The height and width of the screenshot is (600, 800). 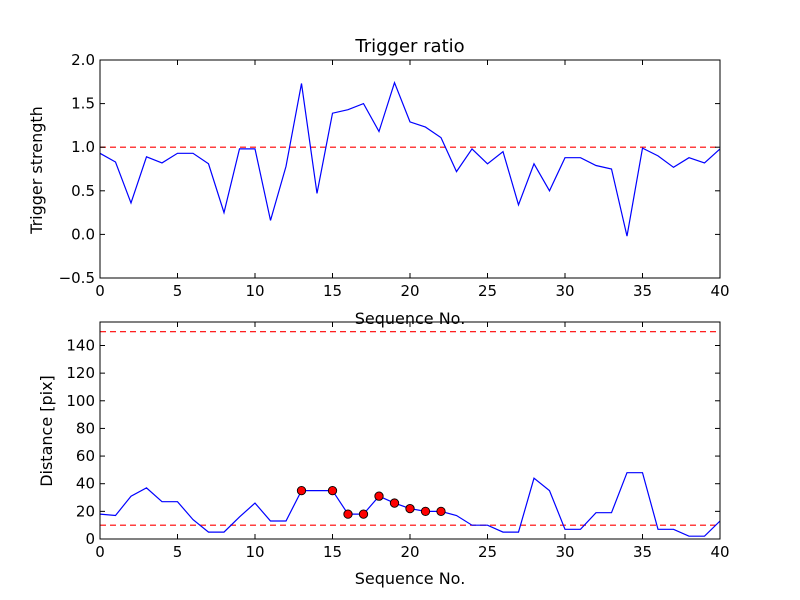 I want to click on y-tick-label: 140, so click(x=80, y=345).